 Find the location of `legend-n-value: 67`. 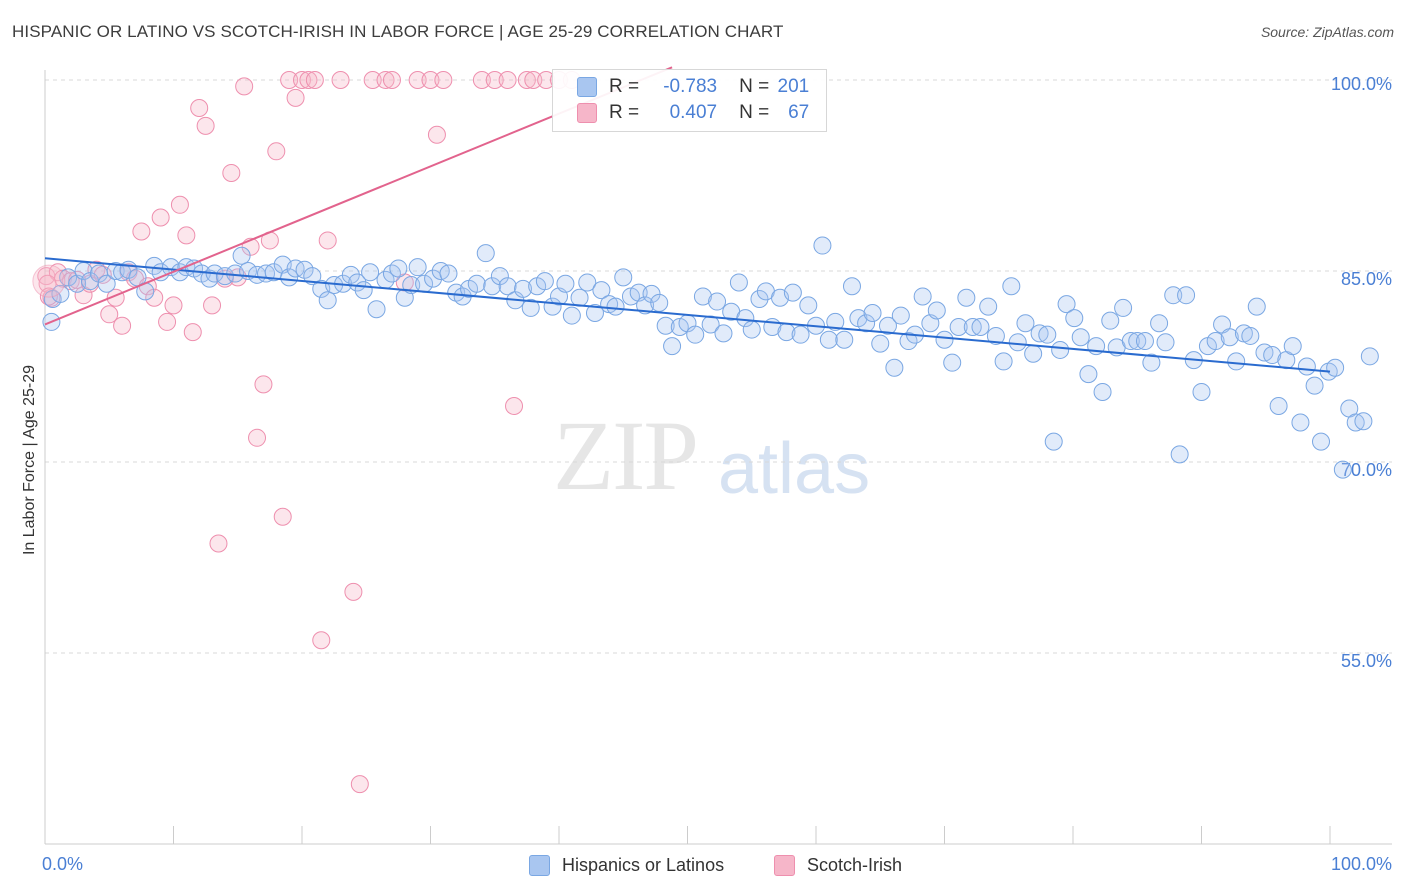

legend-n-value: 67 is located at coordinates (799, 112).